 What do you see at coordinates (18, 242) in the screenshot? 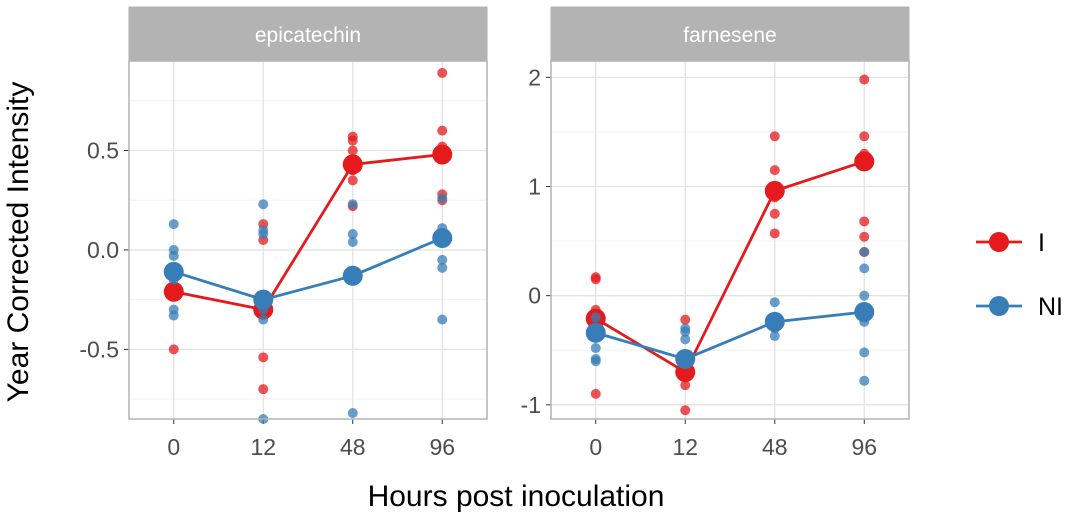
I see `y-axis-title: Year Corrected Intensity` at bounding box center [18, 242].